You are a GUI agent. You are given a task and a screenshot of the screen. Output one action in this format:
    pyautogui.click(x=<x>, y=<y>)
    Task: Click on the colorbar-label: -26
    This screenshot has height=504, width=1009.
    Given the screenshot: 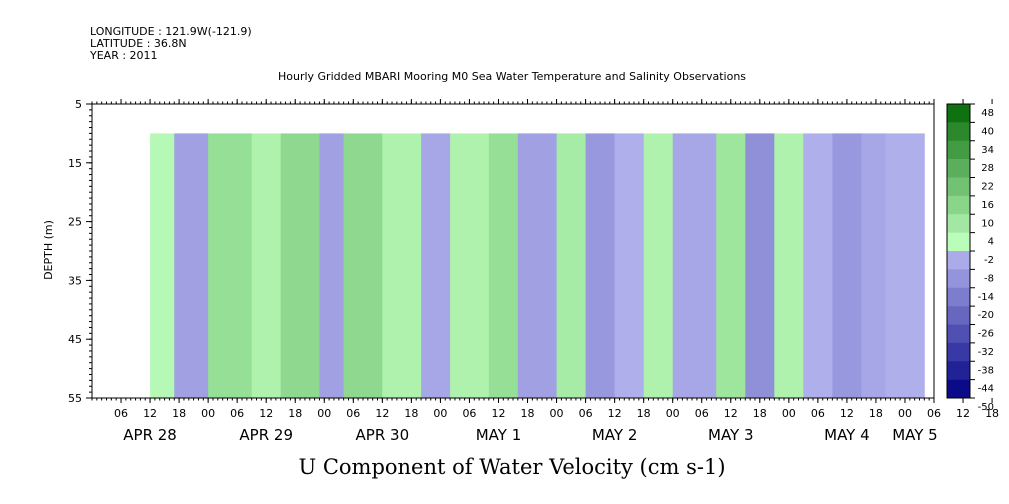 What is the action you would take?
    pyautogui.click(x=986, y=334)
    